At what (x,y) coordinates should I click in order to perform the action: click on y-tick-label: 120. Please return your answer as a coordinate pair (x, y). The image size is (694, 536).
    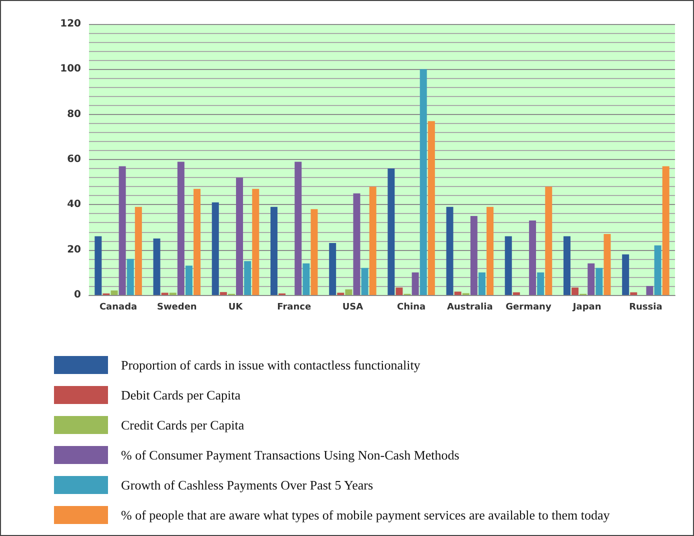
    Looking at the image, I should click on (71, 24).